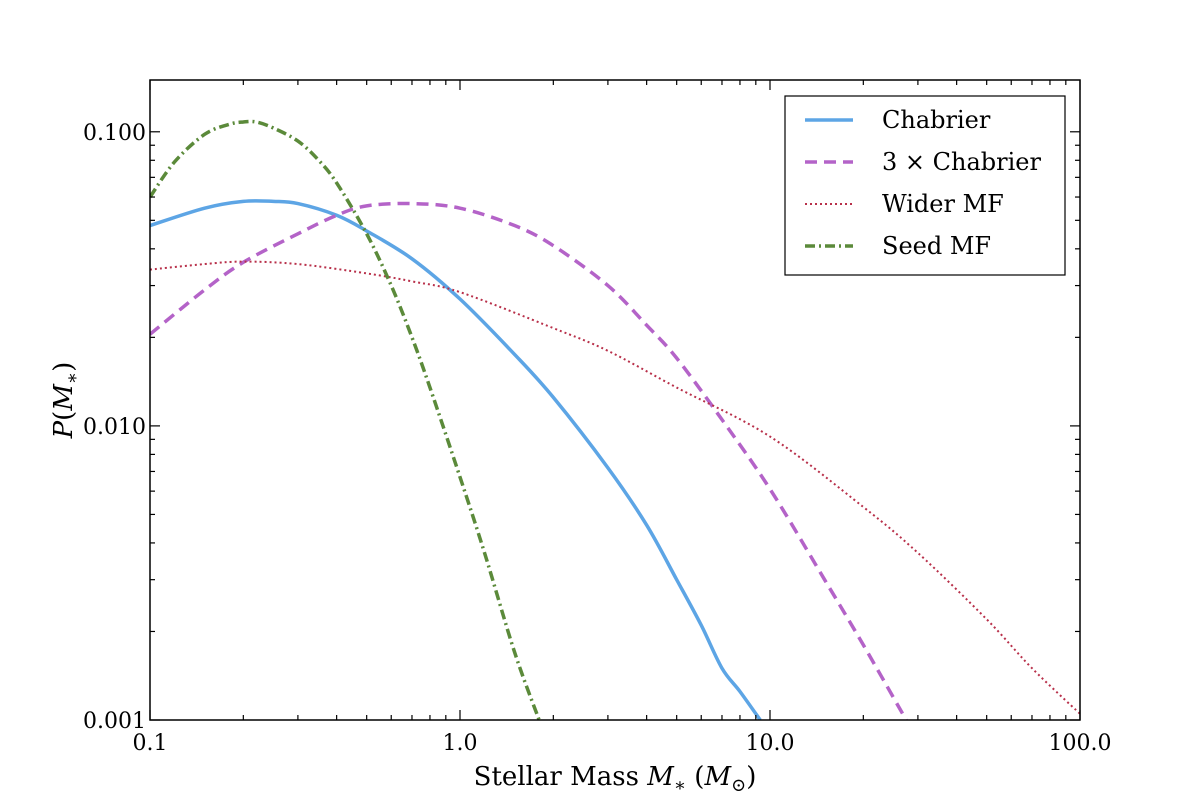  Describe the element at coordinates (66, 401) in the screenshot. I see `y-axis-label: P(M∗)` at that location.